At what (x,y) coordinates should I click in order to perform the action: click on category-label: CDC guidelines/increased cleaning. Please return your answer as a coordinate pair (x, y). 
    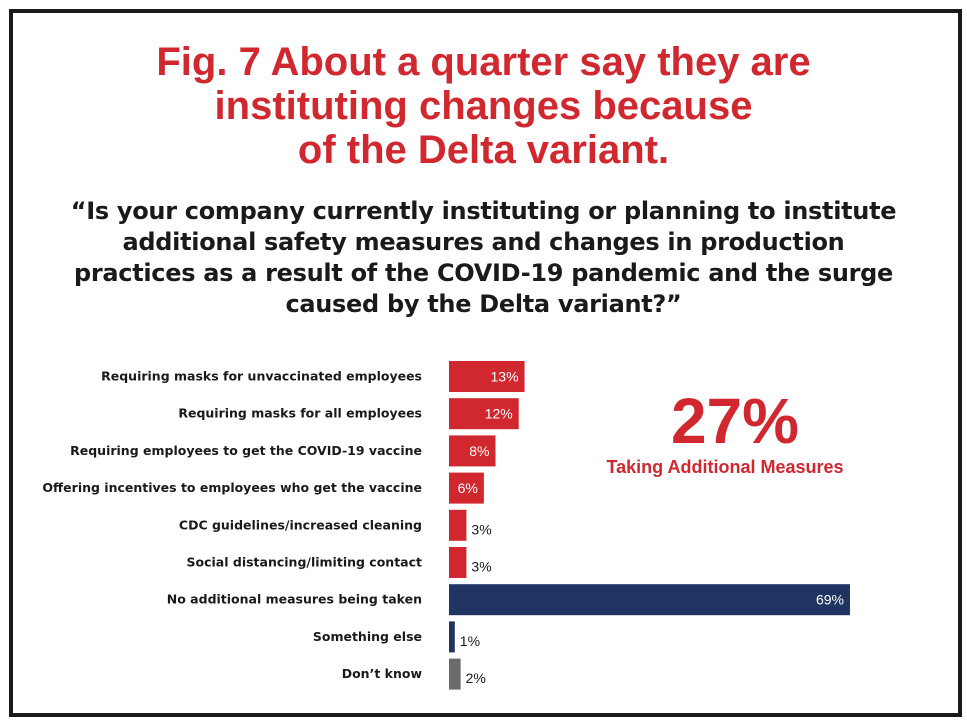
    Looking at the image, I should click on (300, 524).